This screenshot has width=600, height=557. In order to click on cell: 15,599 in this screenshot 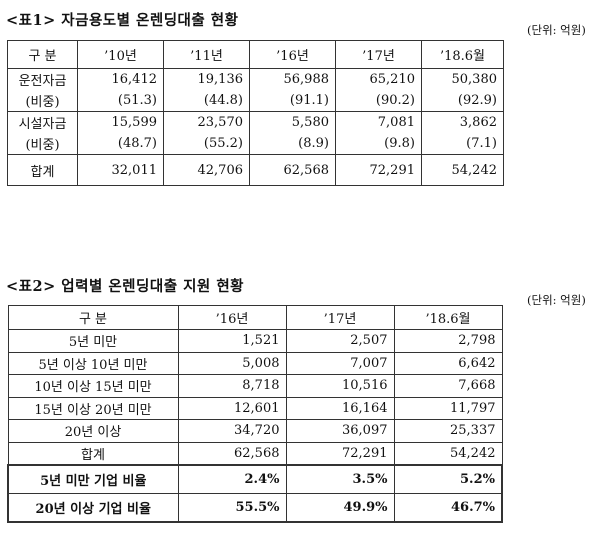, I will do `click(120, 122)`.